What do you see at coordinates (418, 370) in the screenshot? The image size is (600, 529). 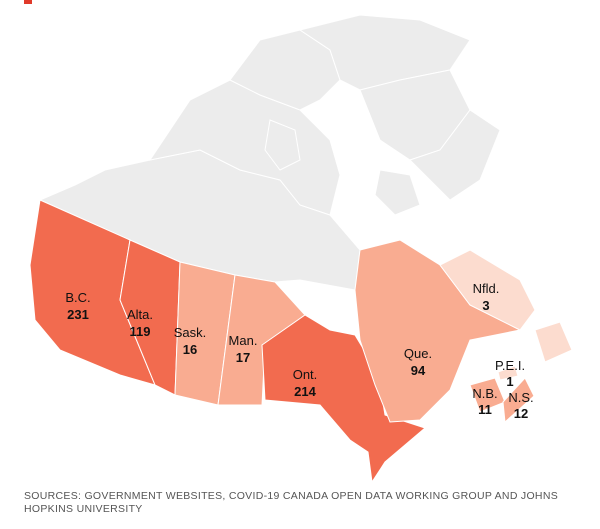 I see `case-count: 94` at bounding box center [418, 370].